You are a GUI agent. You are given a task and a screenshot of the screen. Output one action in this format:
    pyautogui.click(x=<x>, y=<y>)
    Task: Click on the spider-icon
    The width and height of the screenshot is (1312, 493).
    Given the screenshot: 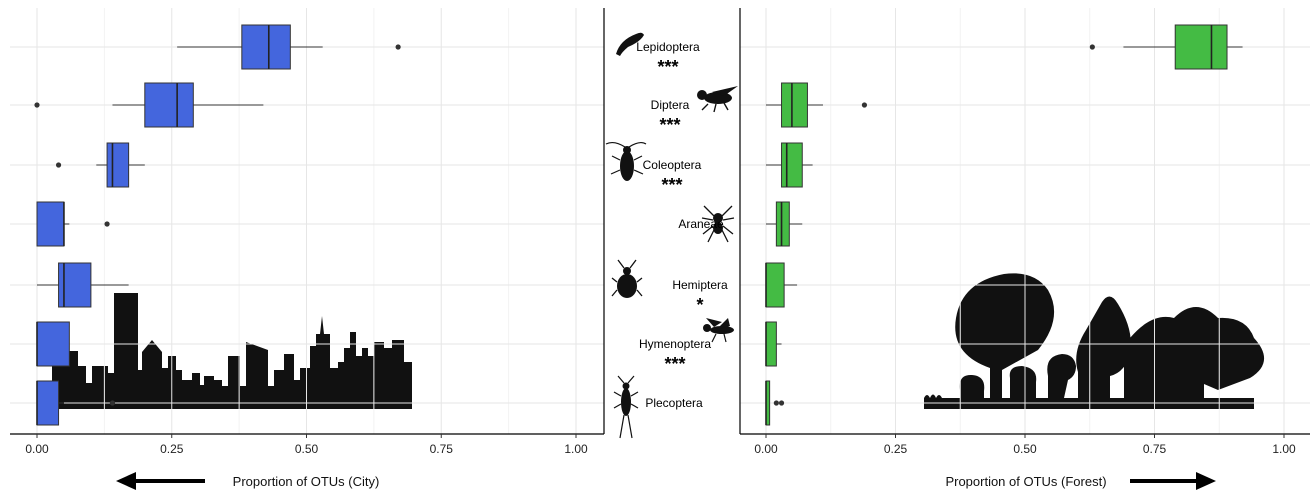 What is the action you would take?
    pyautogui.click(x=718, y=224)
    